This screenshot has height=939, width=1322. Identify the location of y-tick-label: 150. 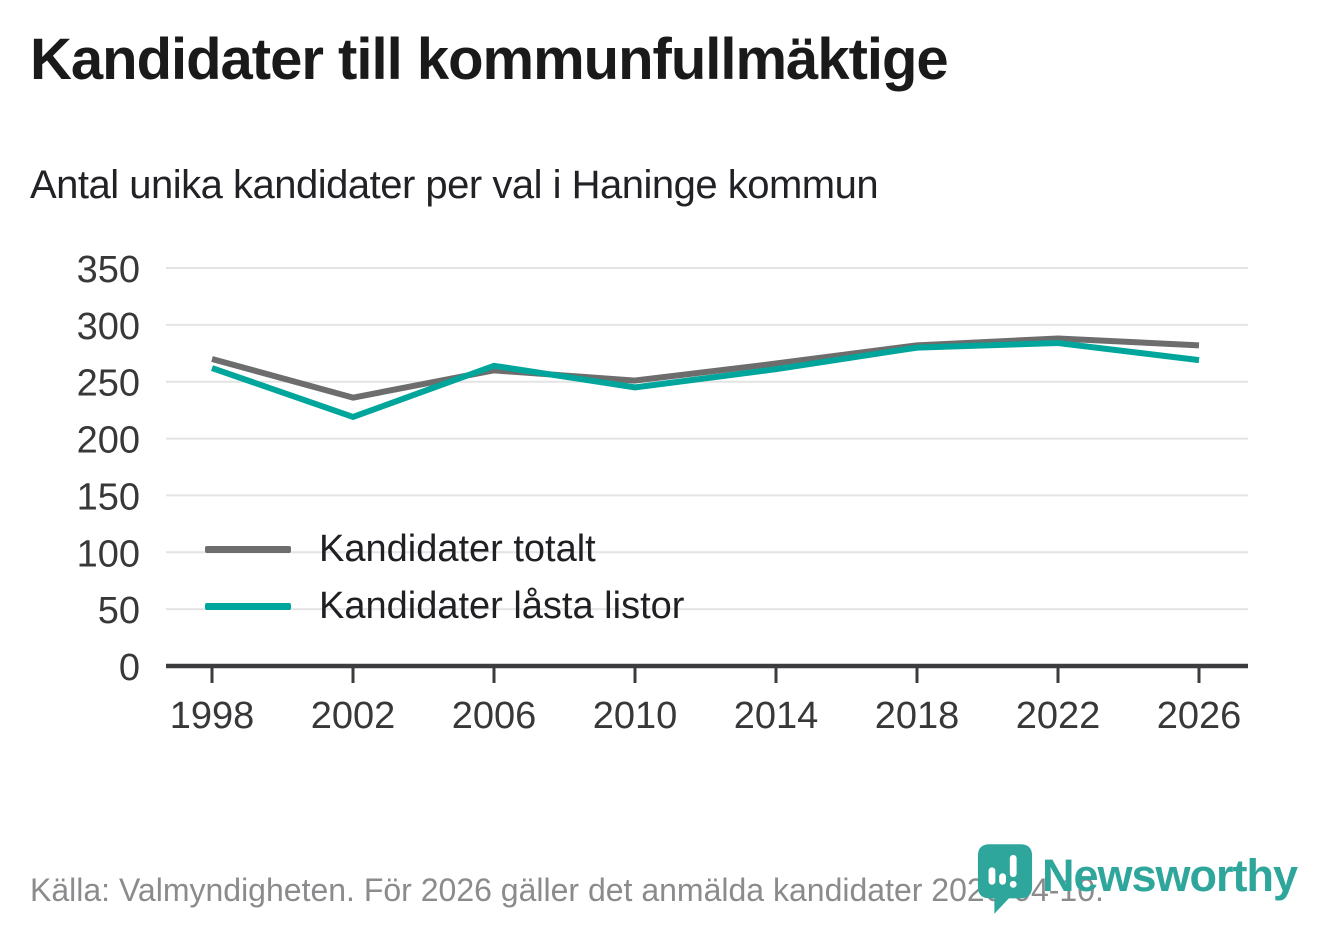
(108, 497).